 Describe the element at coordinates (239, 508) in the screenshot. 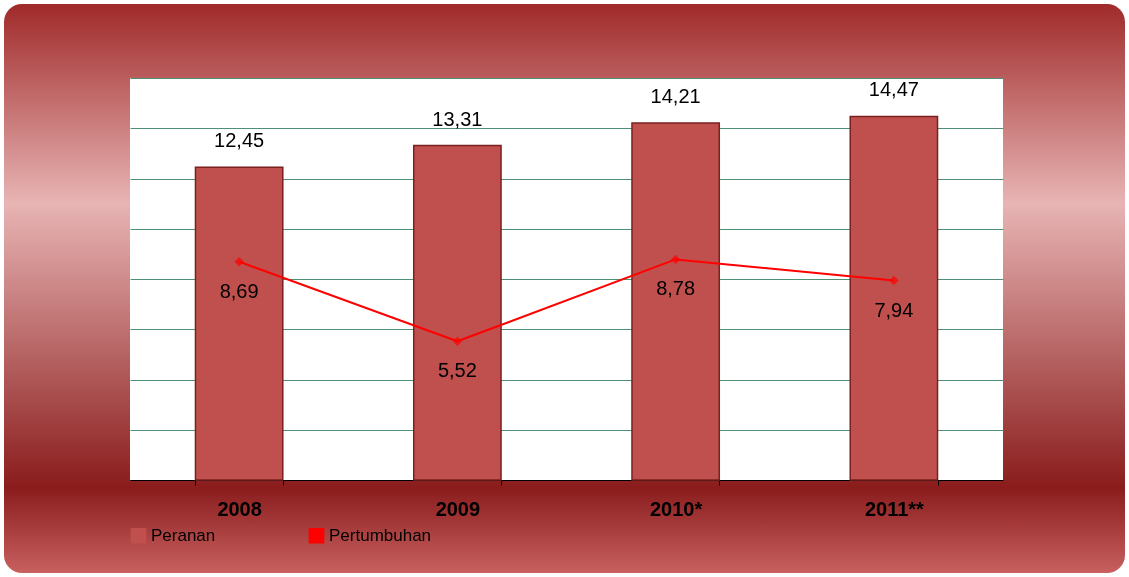

I see `x-tick-label: 2008` at that location.